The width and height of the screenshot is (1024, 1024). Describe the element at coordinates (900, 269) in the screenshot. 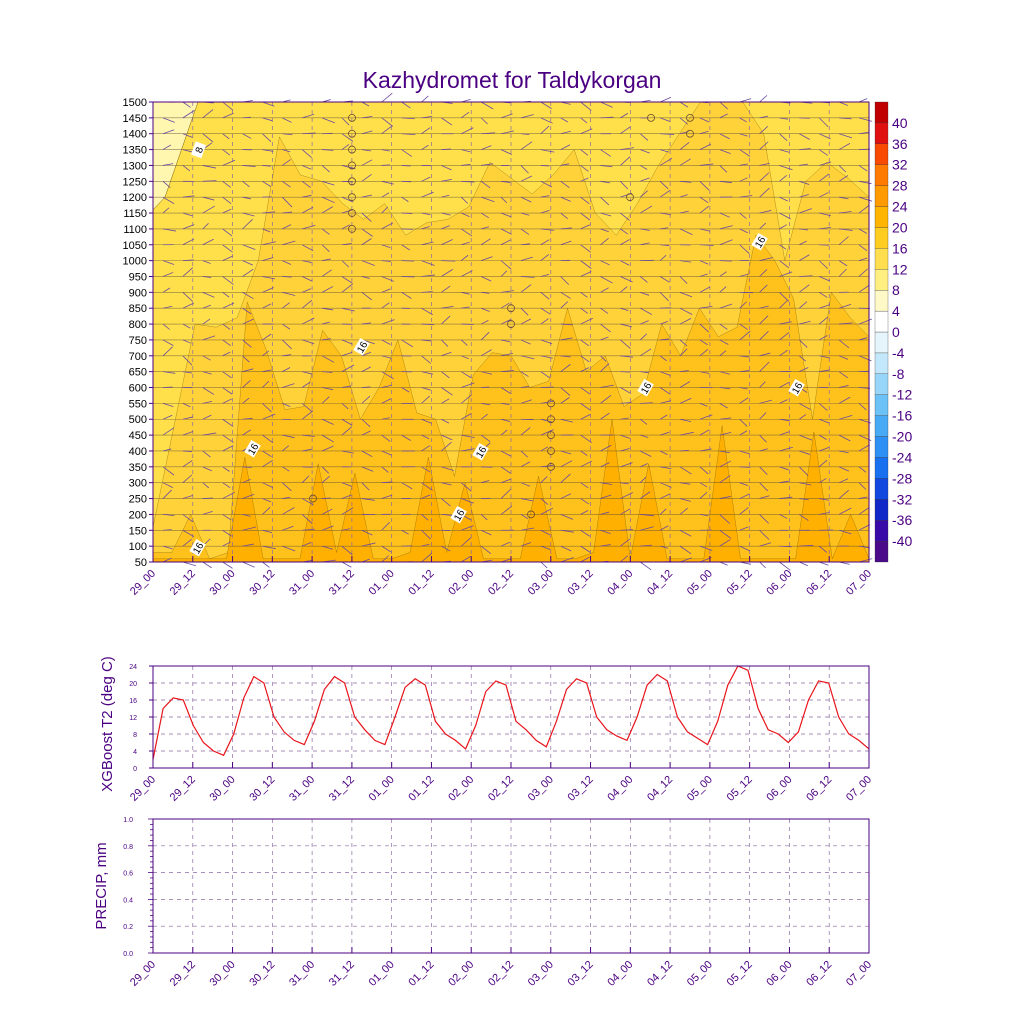

I see `colorbar-label: 12` at that location.